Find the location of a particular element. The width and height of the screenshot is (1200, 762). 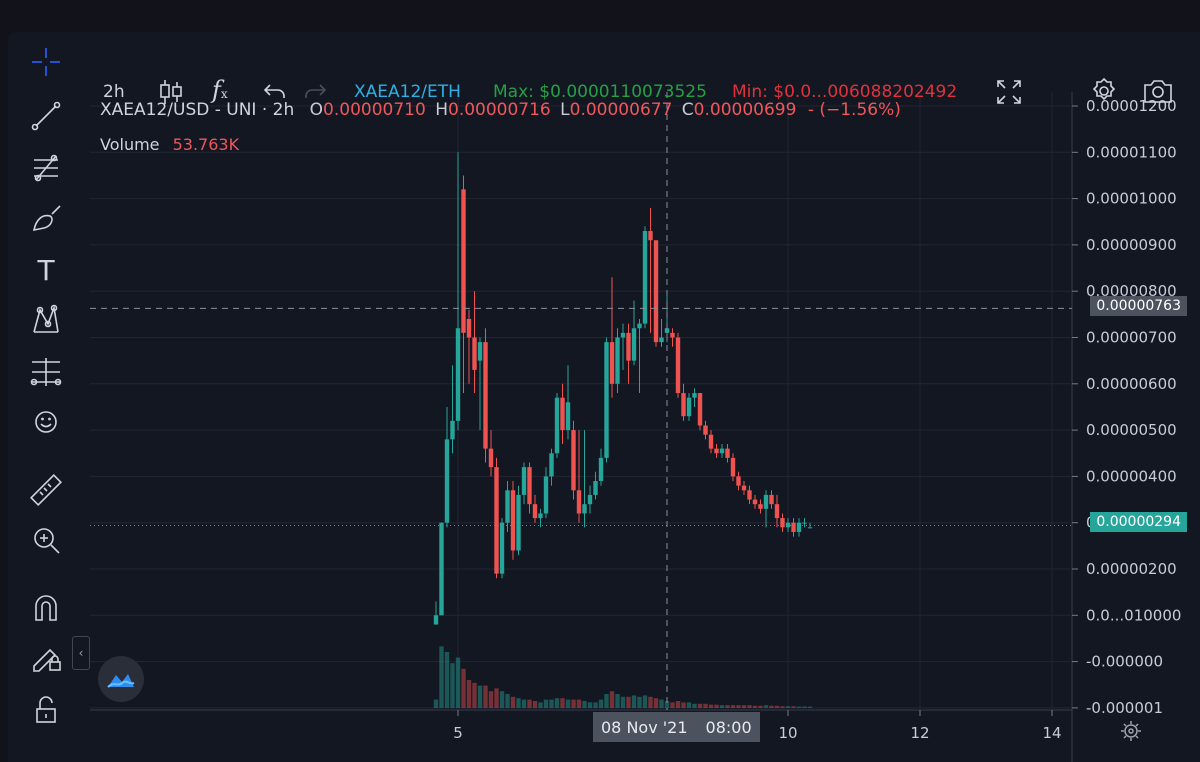

volume-label: Volume is located at coordinates (130, 144).